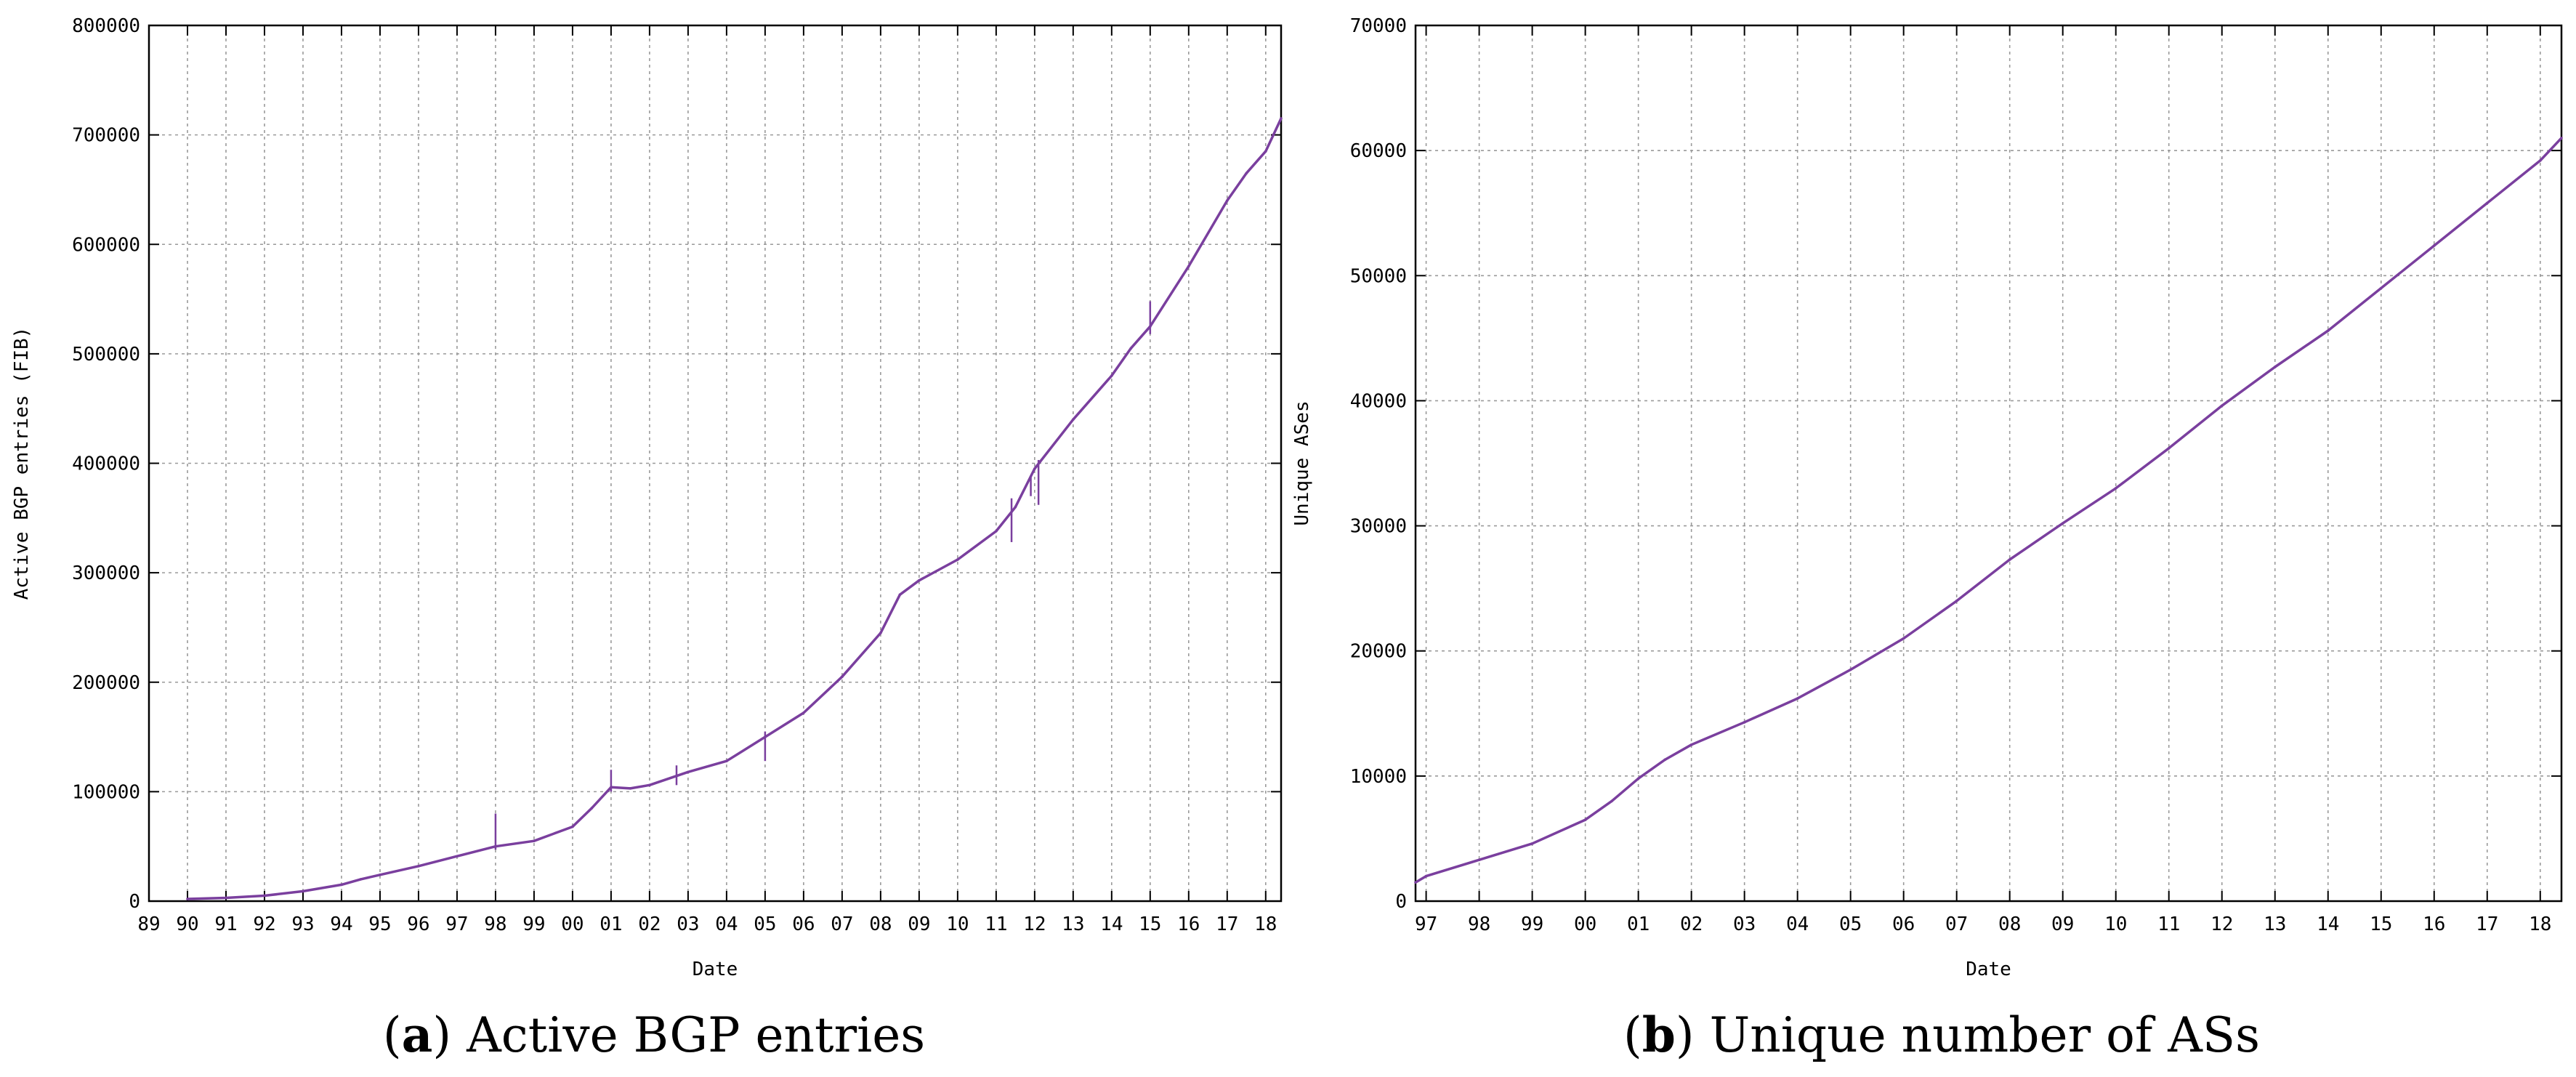  Describe the element at coordinates (2169, 924) in the screenshot. I see `x-tick-label: 11` at that location.